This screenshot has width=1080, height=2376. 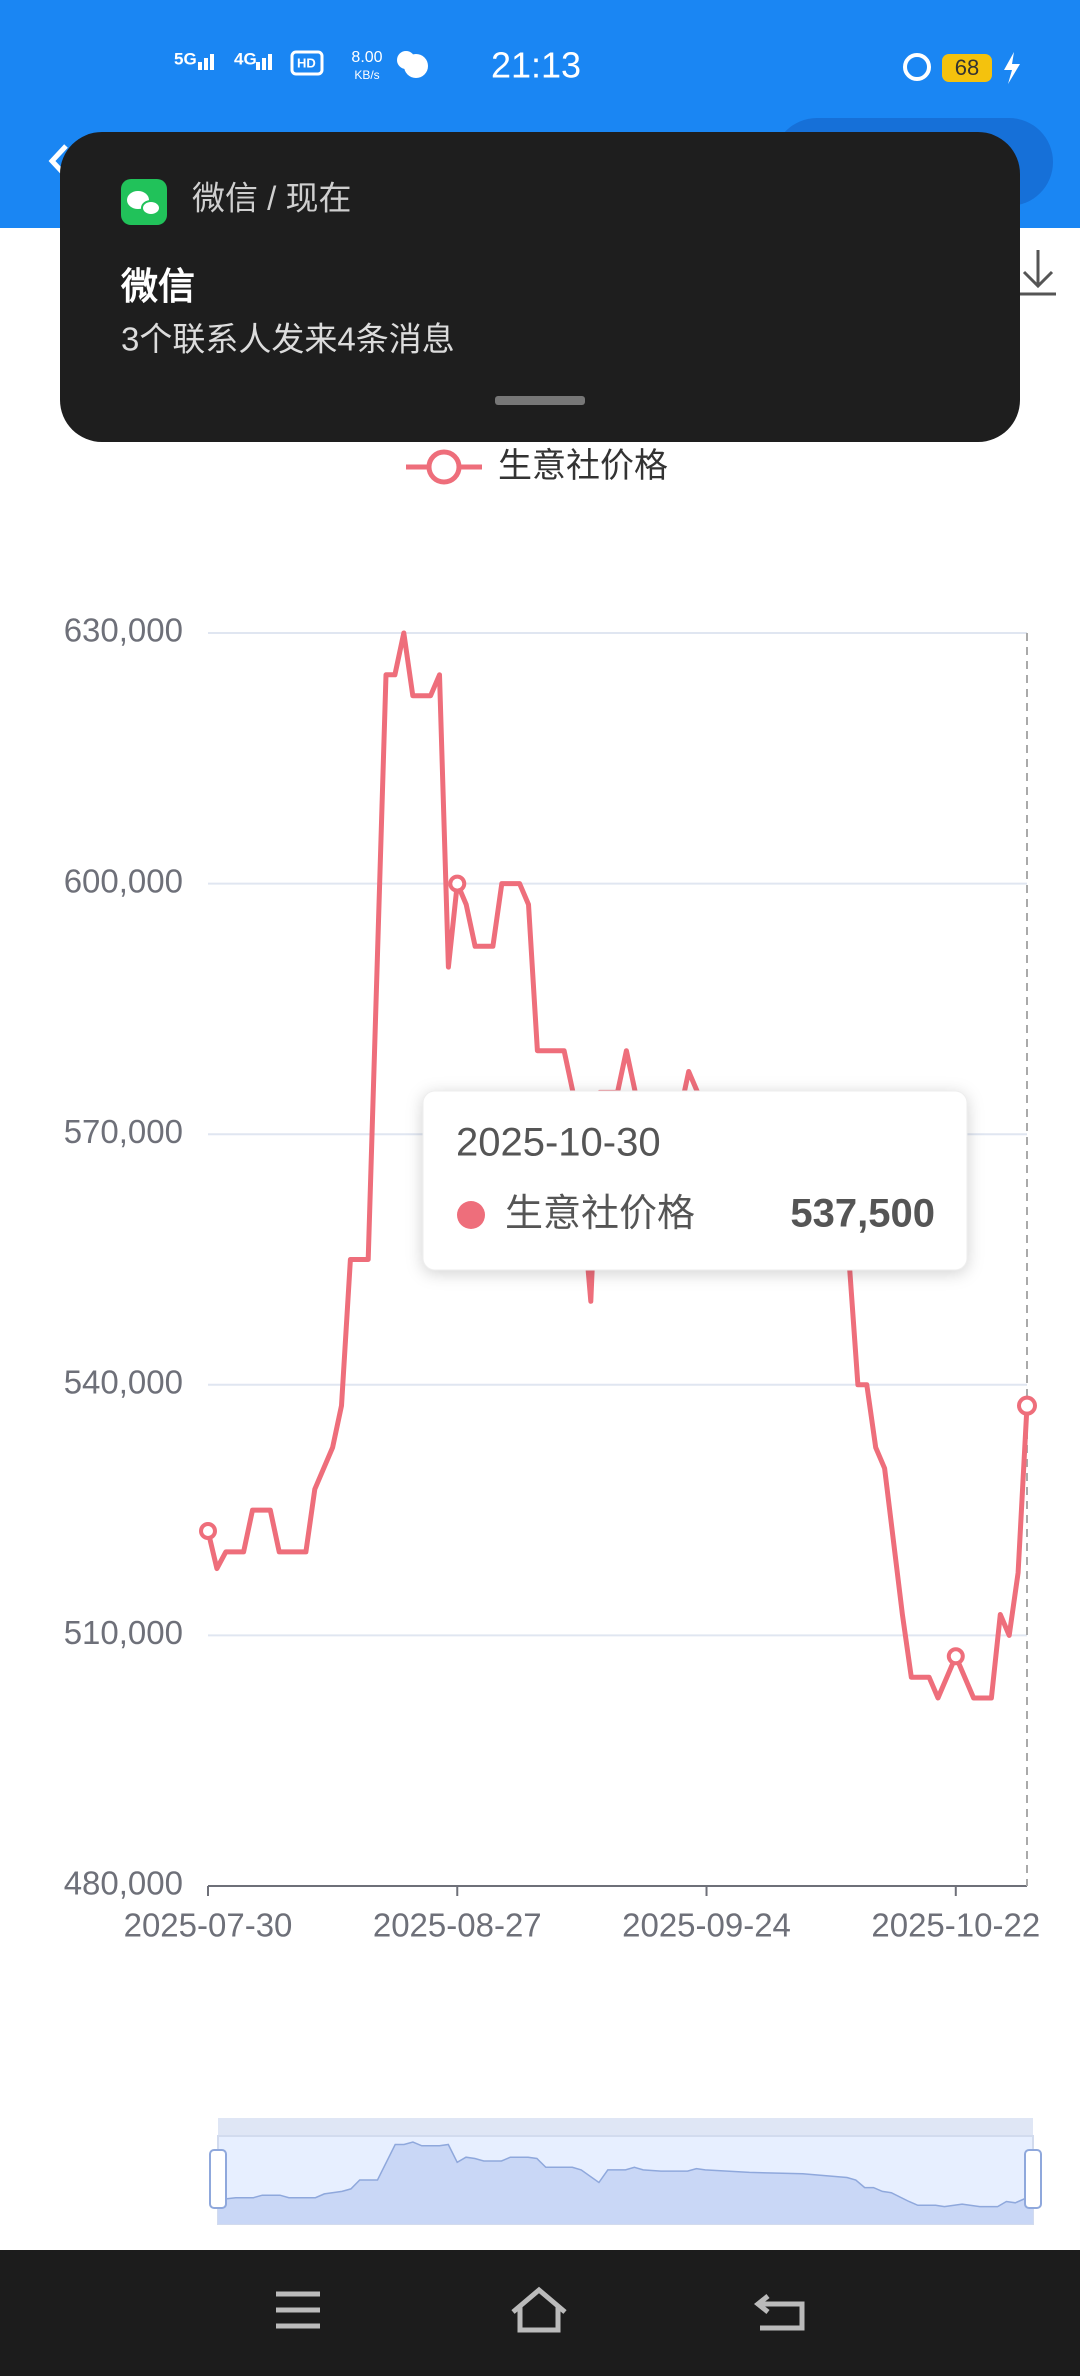 I want to click on notification-card, so click(x=540, y=287).